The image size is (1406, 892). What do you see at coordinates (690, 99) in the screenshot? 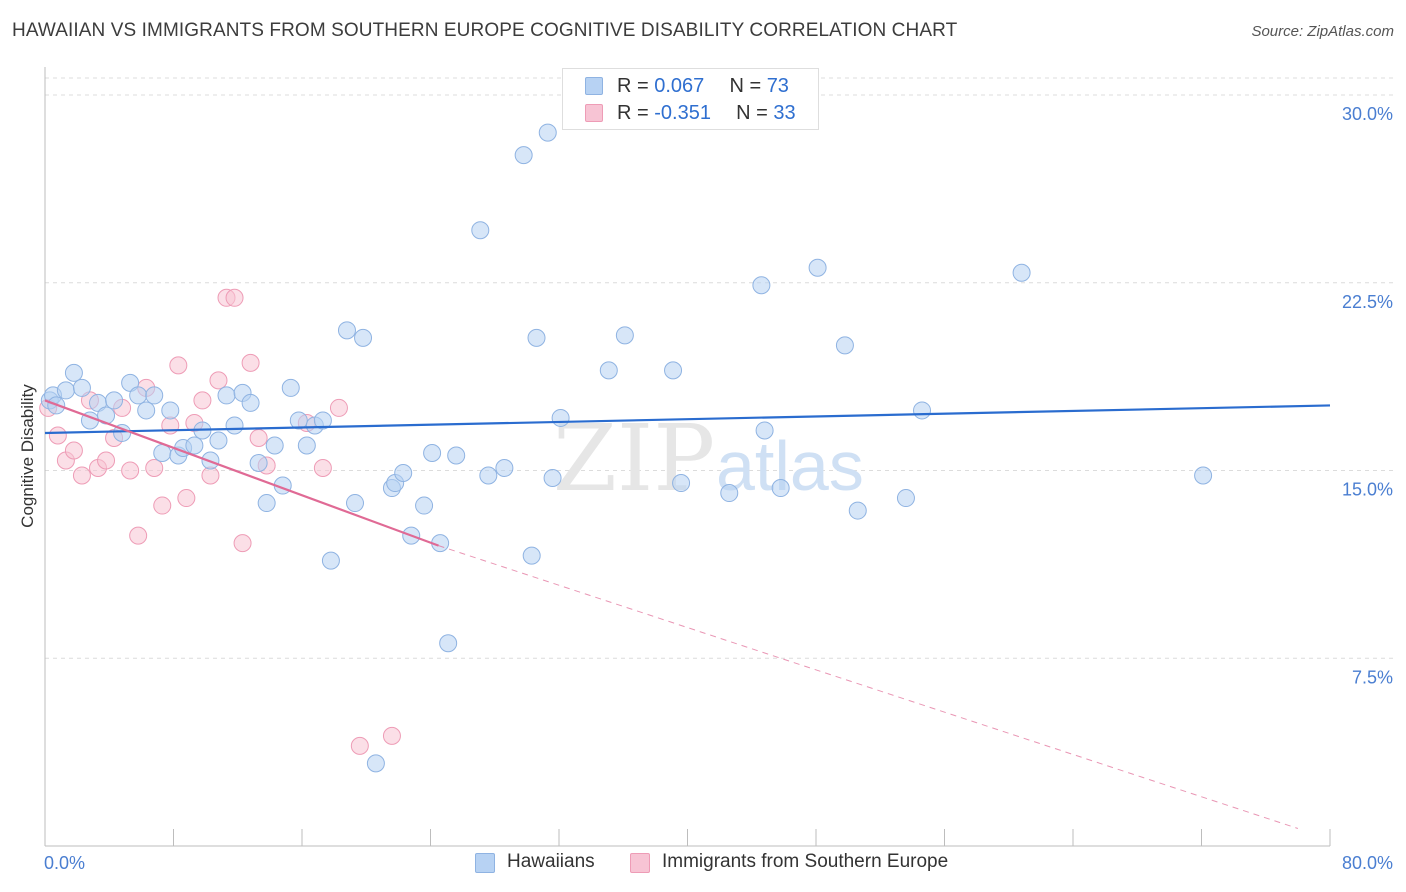
I see `correlation-legend: R = 0.067 N = 73 R = -0.351 N = 33` at bounding box center [690, 99].